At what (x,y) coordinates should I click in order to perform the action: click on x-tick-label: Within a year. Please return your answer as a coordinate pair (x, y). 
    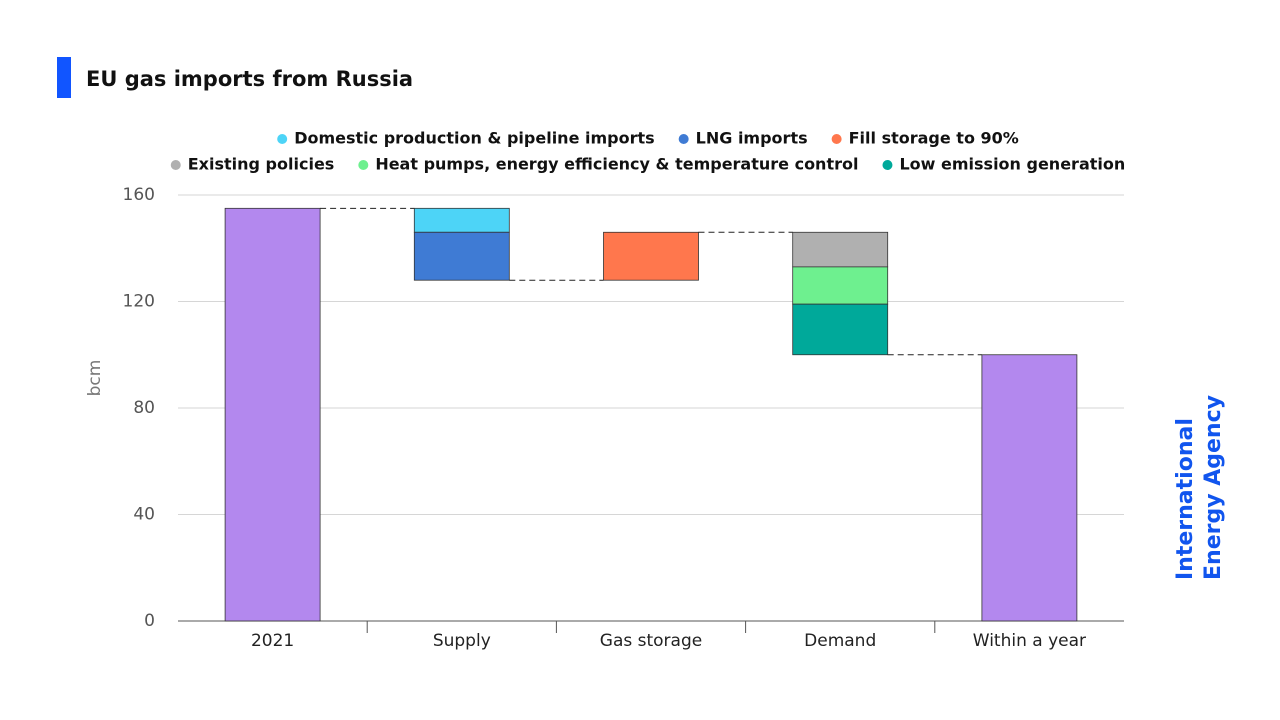
    Looking at the image, I should click on (1029, 641).